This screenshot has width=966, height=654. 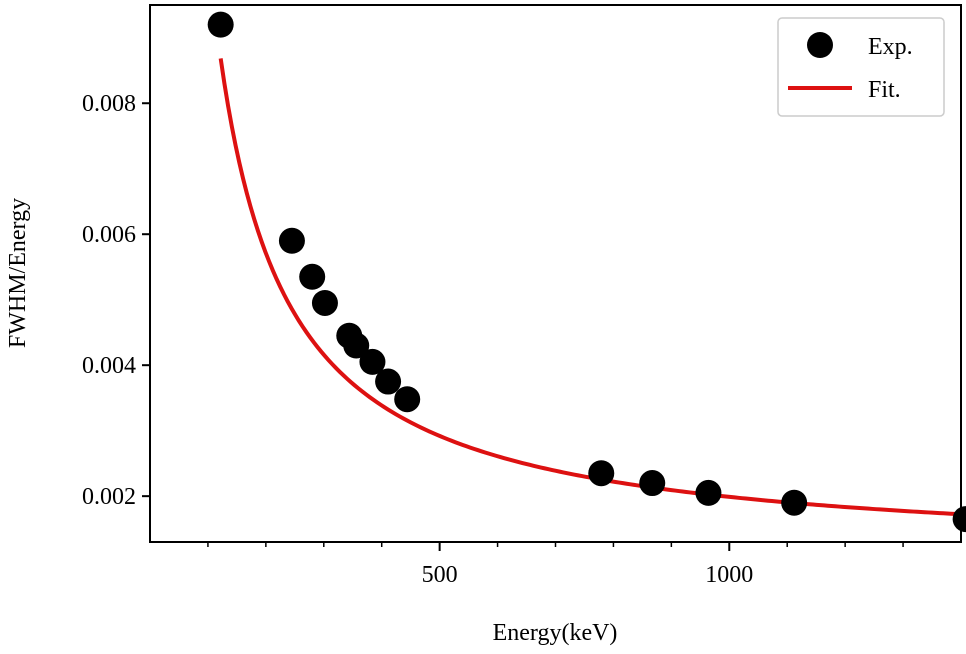 I want to click on y-tick-label: 0.008, so click(x=109, y=104).